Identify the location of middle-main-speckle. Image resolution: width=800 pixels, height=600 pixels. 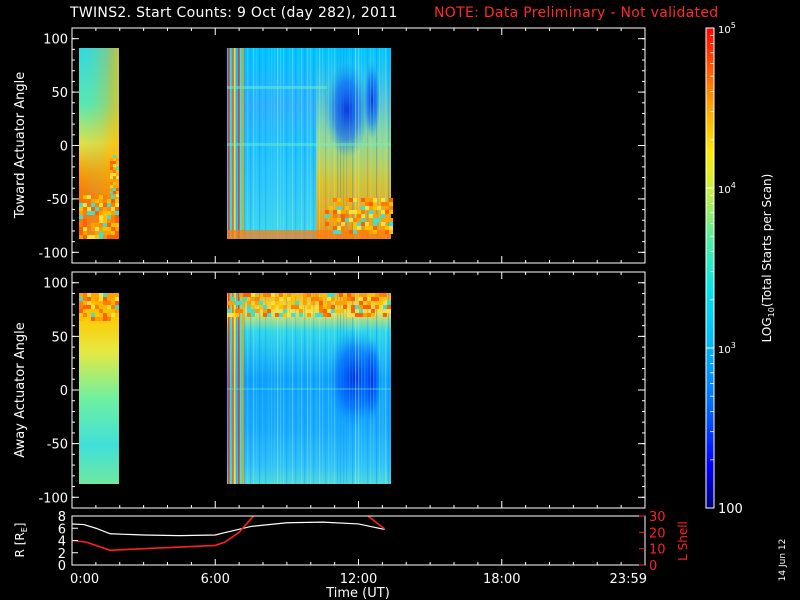
(309, 305).